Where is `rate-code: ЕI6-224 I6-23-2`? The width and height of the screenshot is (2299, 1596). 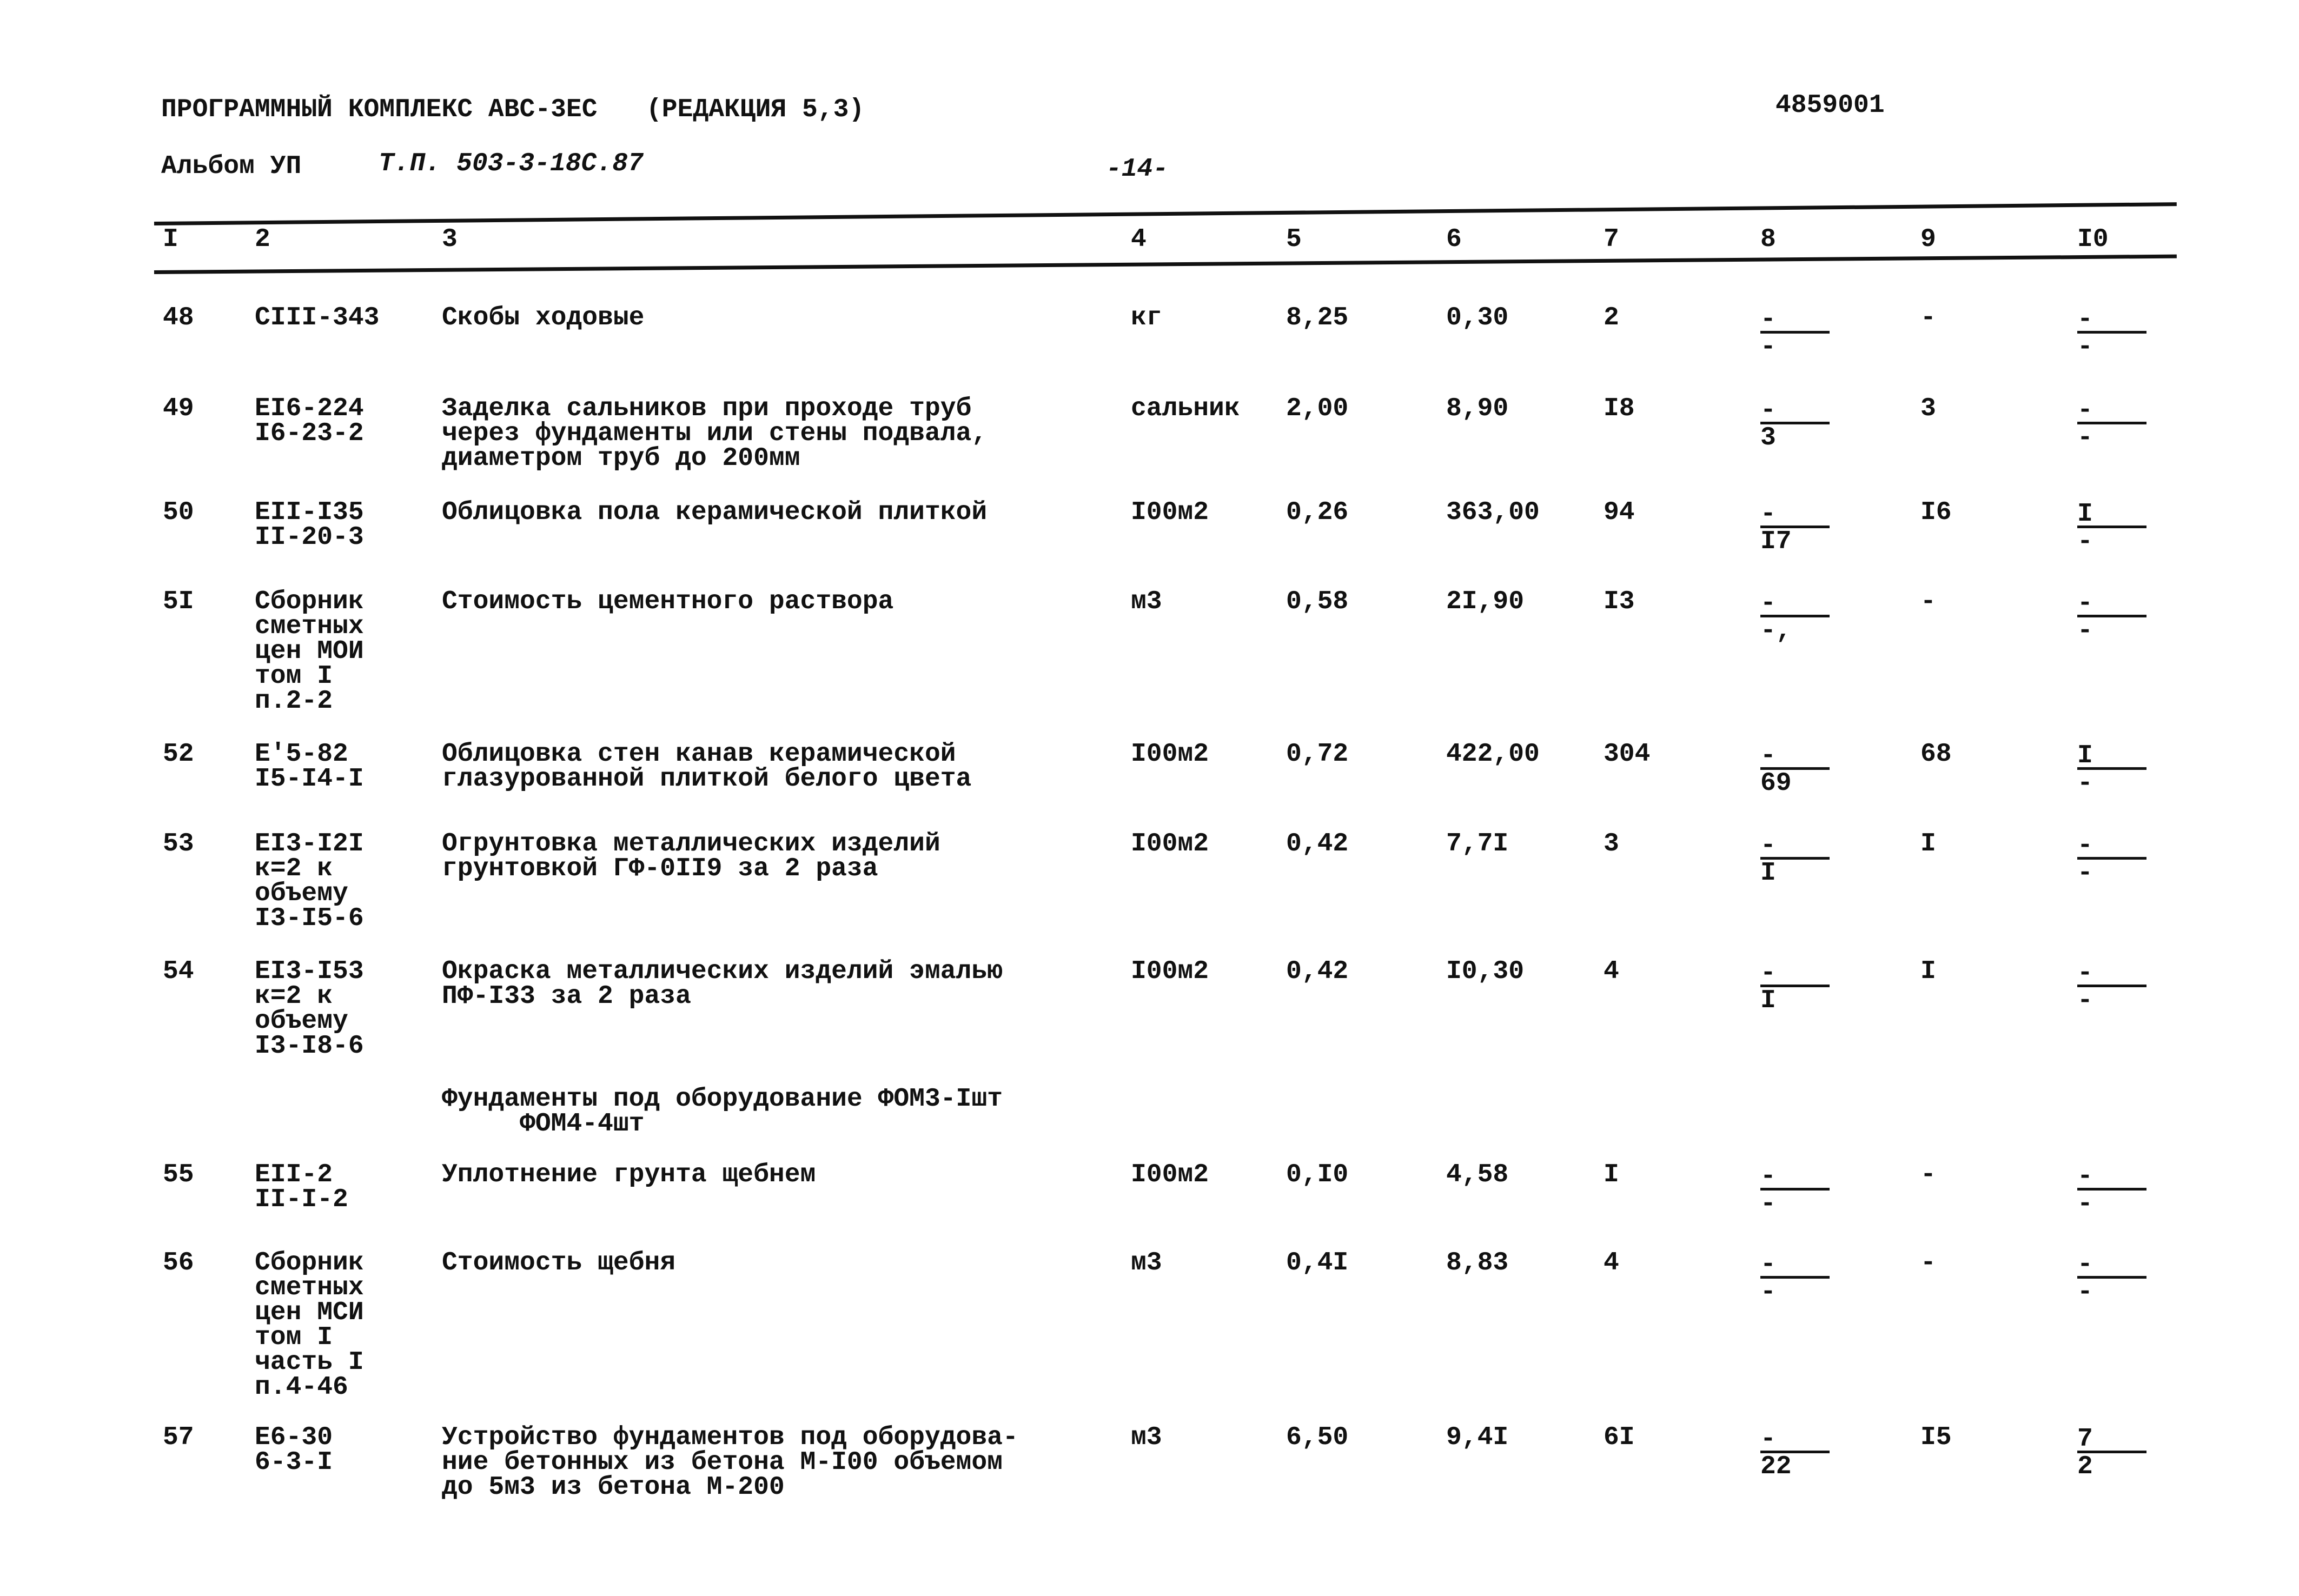
rate-code: ЕI6-224 I6-23-2 is located at coordinates (310, 421).